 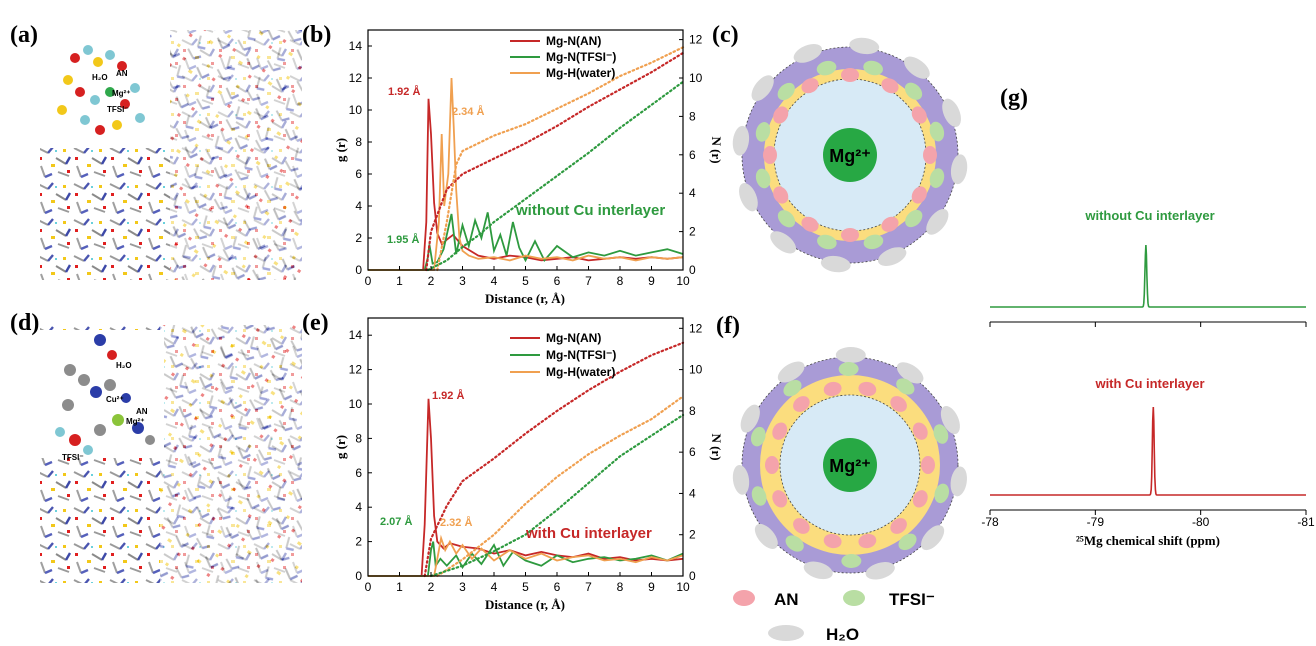 What do you see at coordinates (834, 617) in the screenshot?
I see `solvation-key: AN TFSI⁻ H₂O` at bounding box center [834, 617].